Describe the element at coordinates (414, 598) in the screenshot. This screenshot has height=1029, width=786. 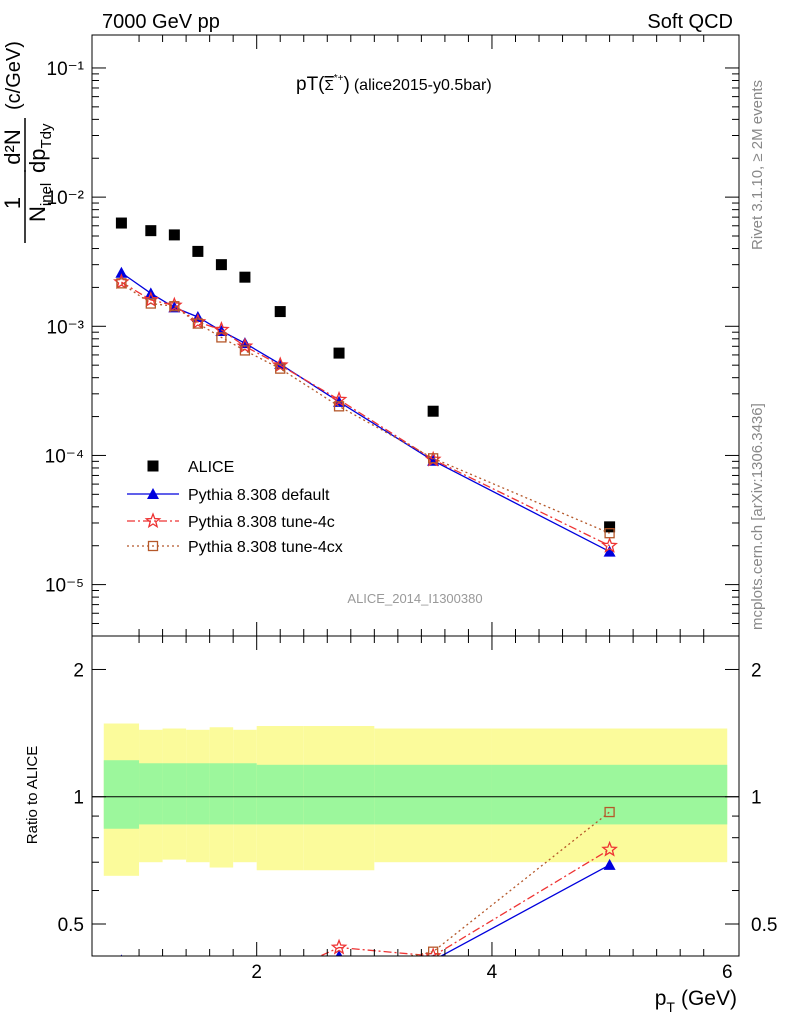
I see `analysis-watermark: ALICE_2014_I1300380` at that location.